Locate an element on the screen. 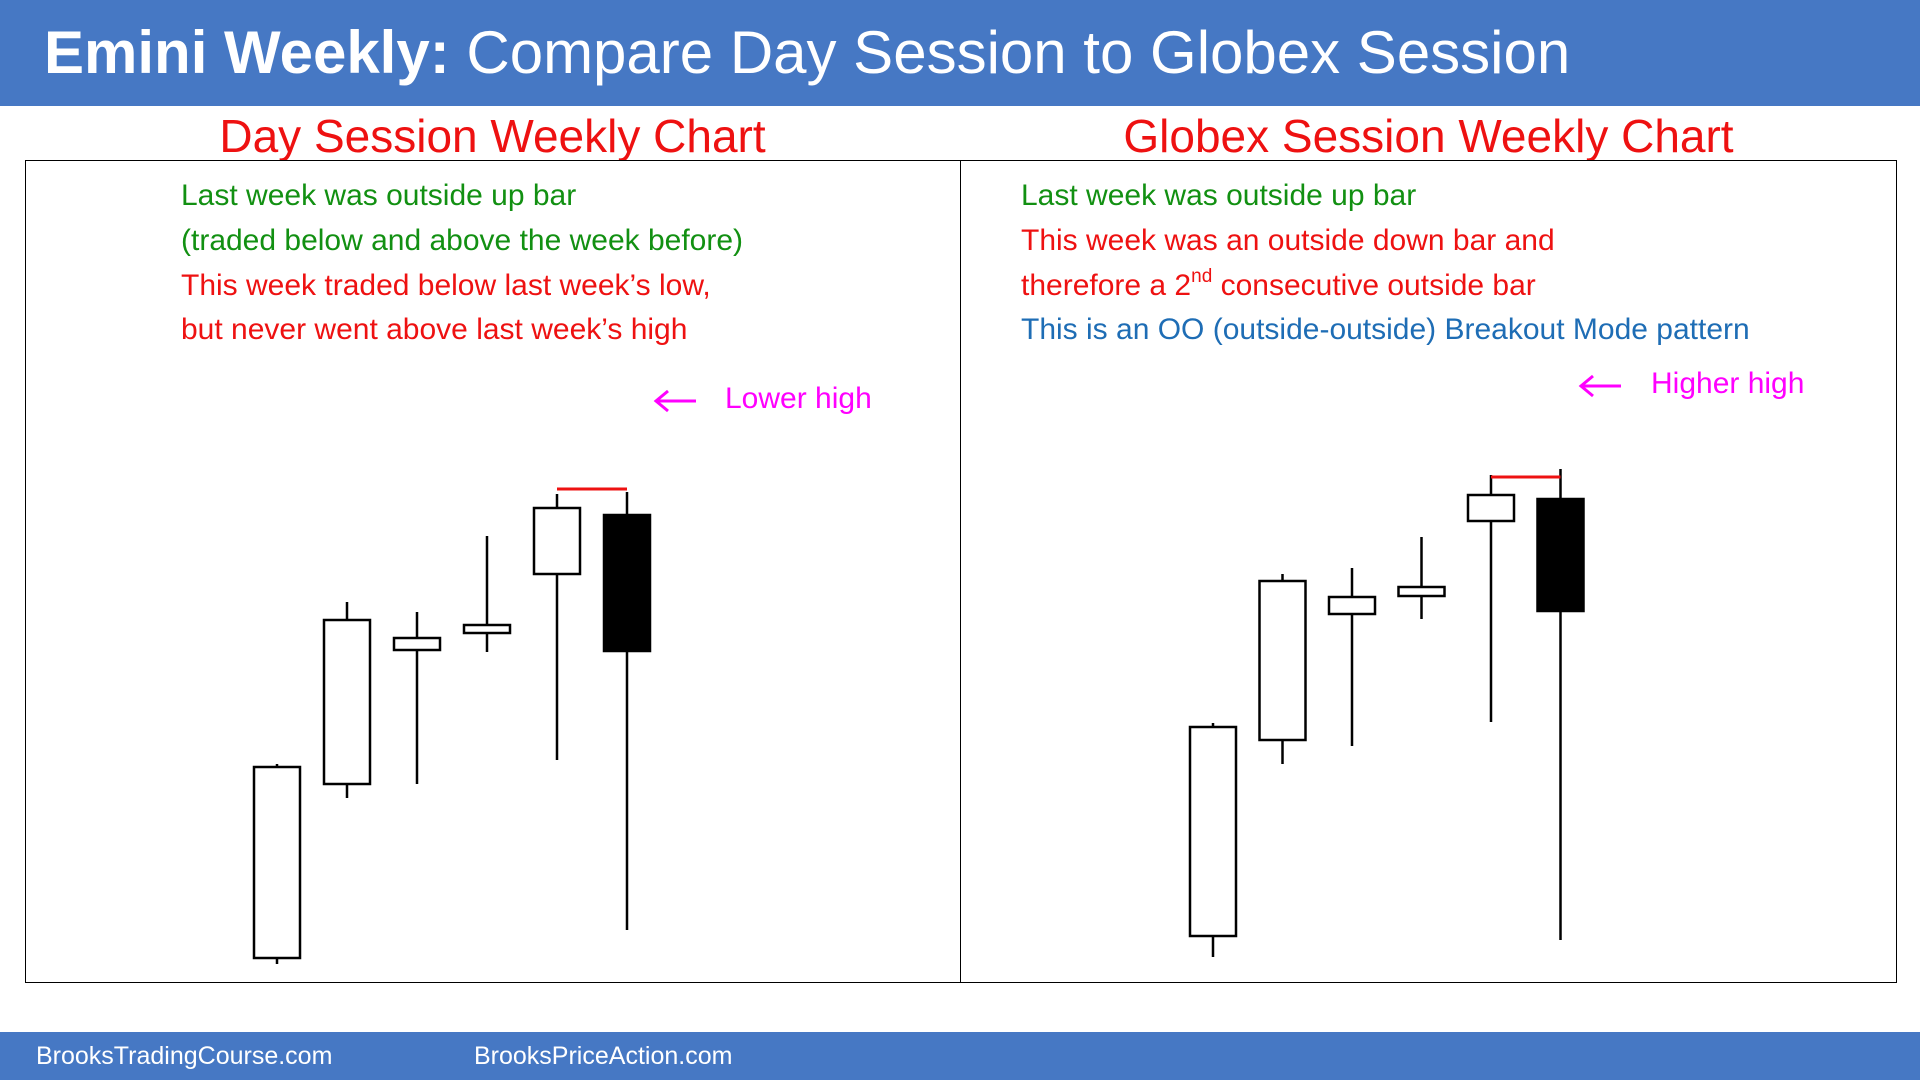 Image resolution: width=1920 pixels, height=1080 pixels. lower-high-annotation: Lower high is located at coordinates (798, 398).